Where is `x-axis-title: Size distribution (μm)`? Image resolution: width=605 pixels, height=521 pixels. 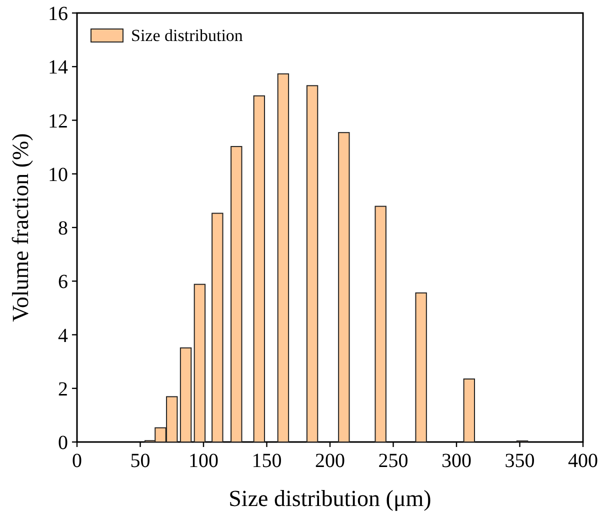
x-axis-title: Size distribution (μm) is located at coordinates (330, 498).